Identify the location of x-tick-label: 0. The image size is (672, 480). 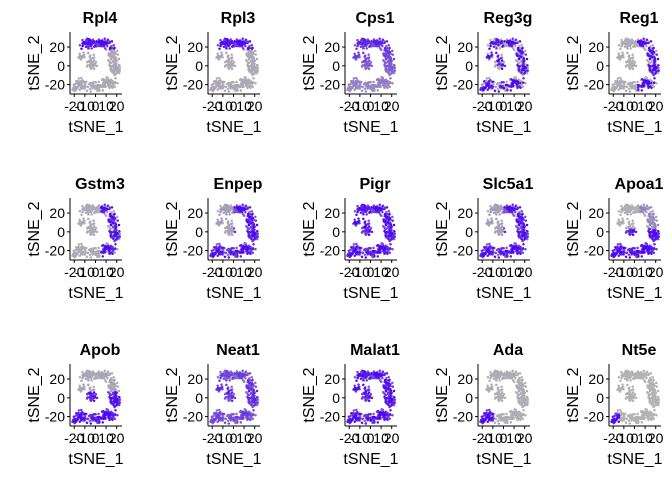
(96, 106).